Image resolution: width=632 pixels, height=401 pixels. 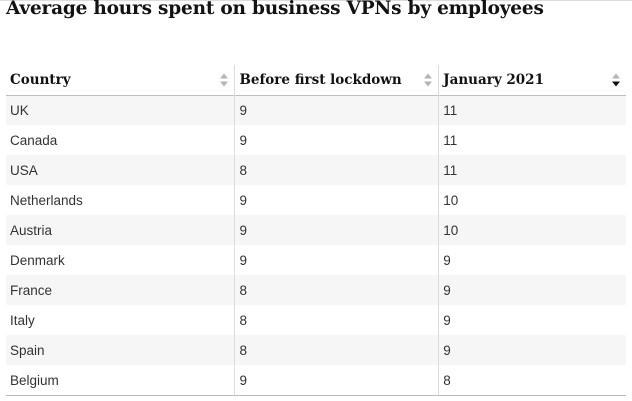 I want to click on bottom-divider, so click(x=316, y=395).